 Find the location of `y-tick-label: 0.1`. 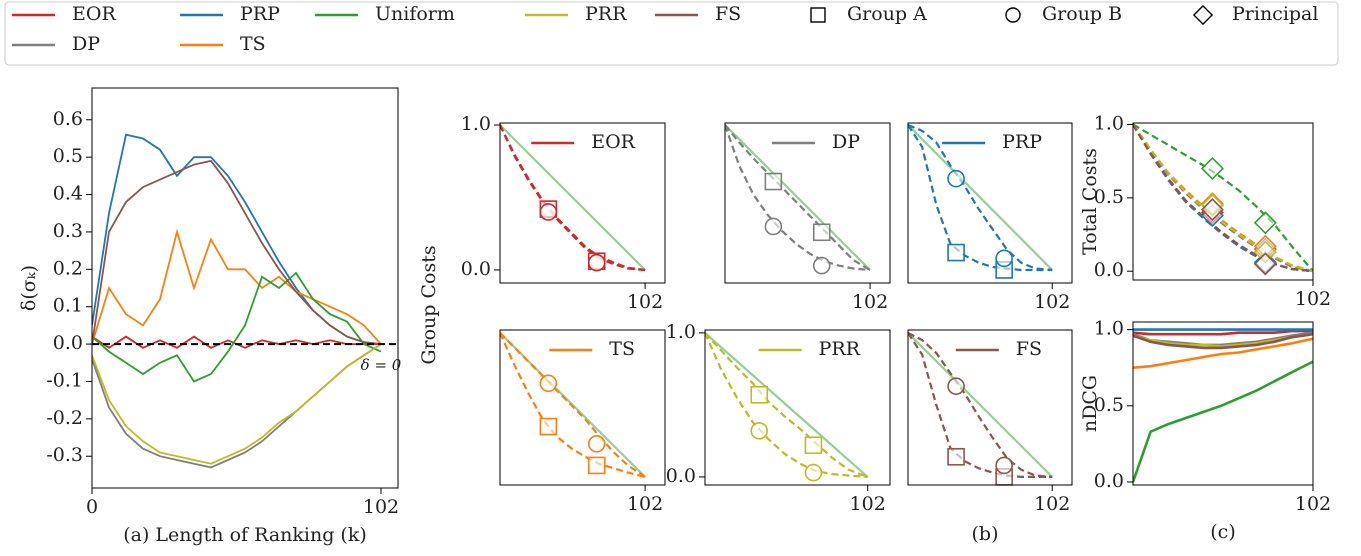

y-tick-label: 0.1 is located at coordinates (68, 306).